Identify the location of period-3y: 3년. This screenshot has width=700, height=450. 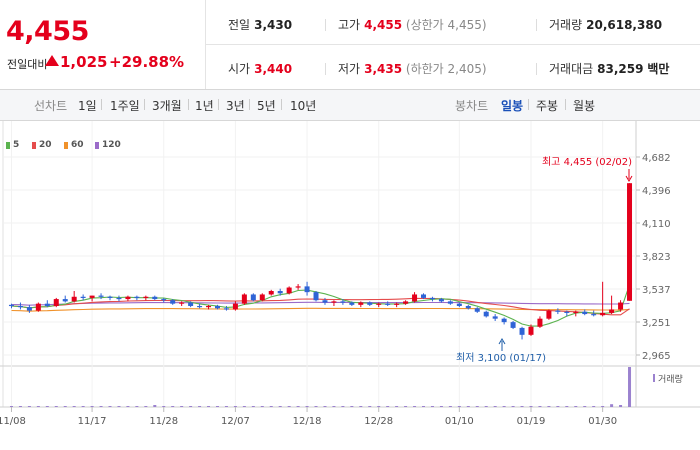
(235, 106).